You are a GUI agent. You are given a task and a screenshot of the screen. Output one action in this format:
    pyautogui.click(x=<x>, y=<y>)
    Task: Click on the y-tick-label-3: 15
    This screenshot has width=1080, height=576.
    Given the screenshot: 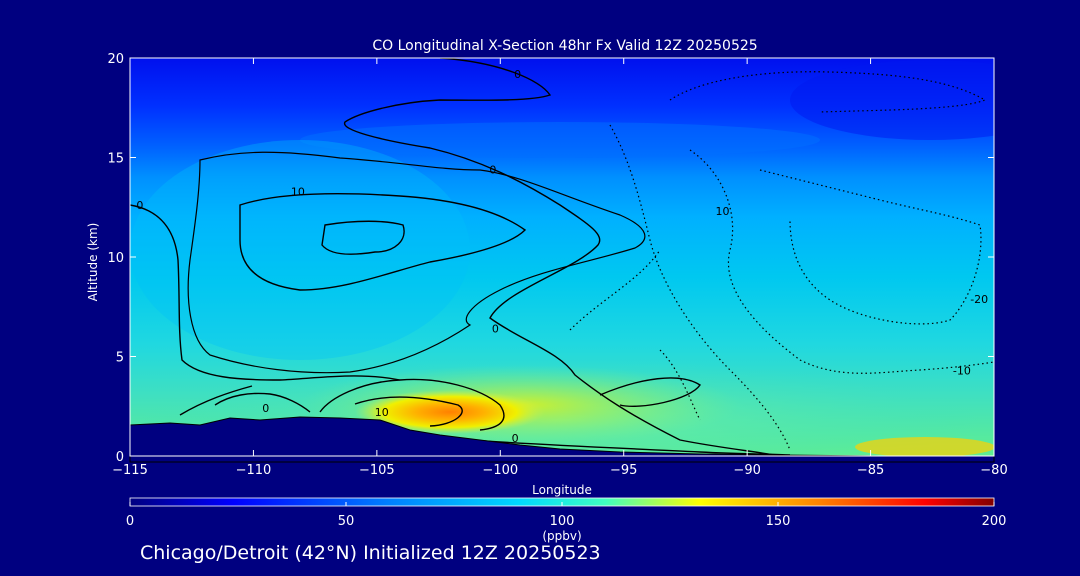 What is the action you would take?
    pyautogui.click(x=115, y=159)
    